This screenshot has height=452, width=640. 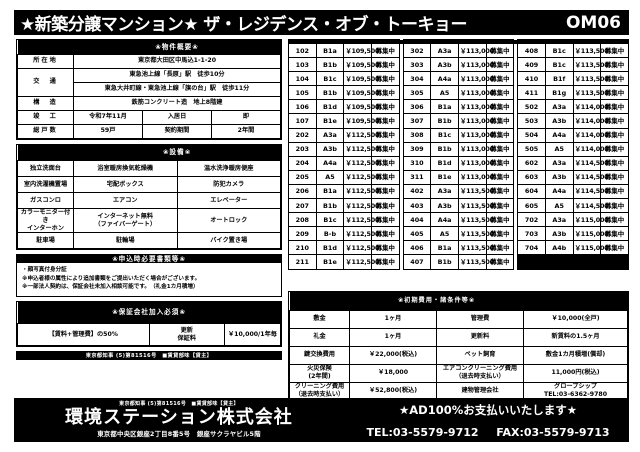 What do you see at coordinates (417, 135) in the screenshot?
I see `unit-room-number: 308` at bounding box center [417, 135].